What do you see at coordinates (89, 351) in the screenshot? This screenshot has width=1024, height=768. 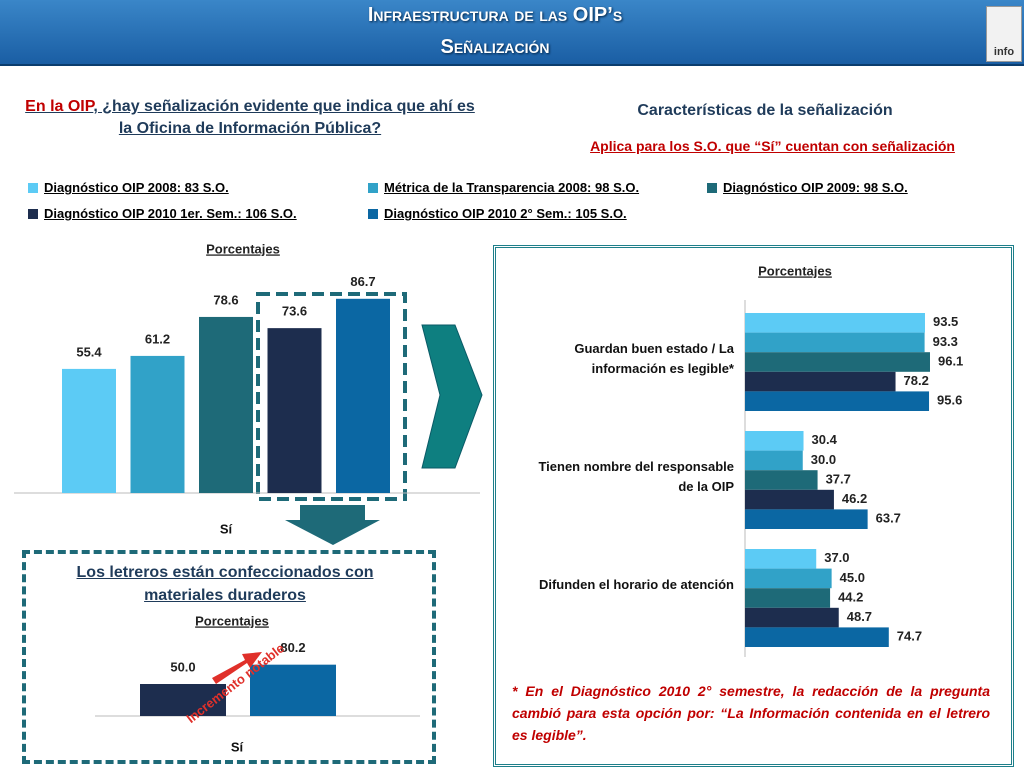 I see `data-label: 55.4` at bounding box center [89, 351].